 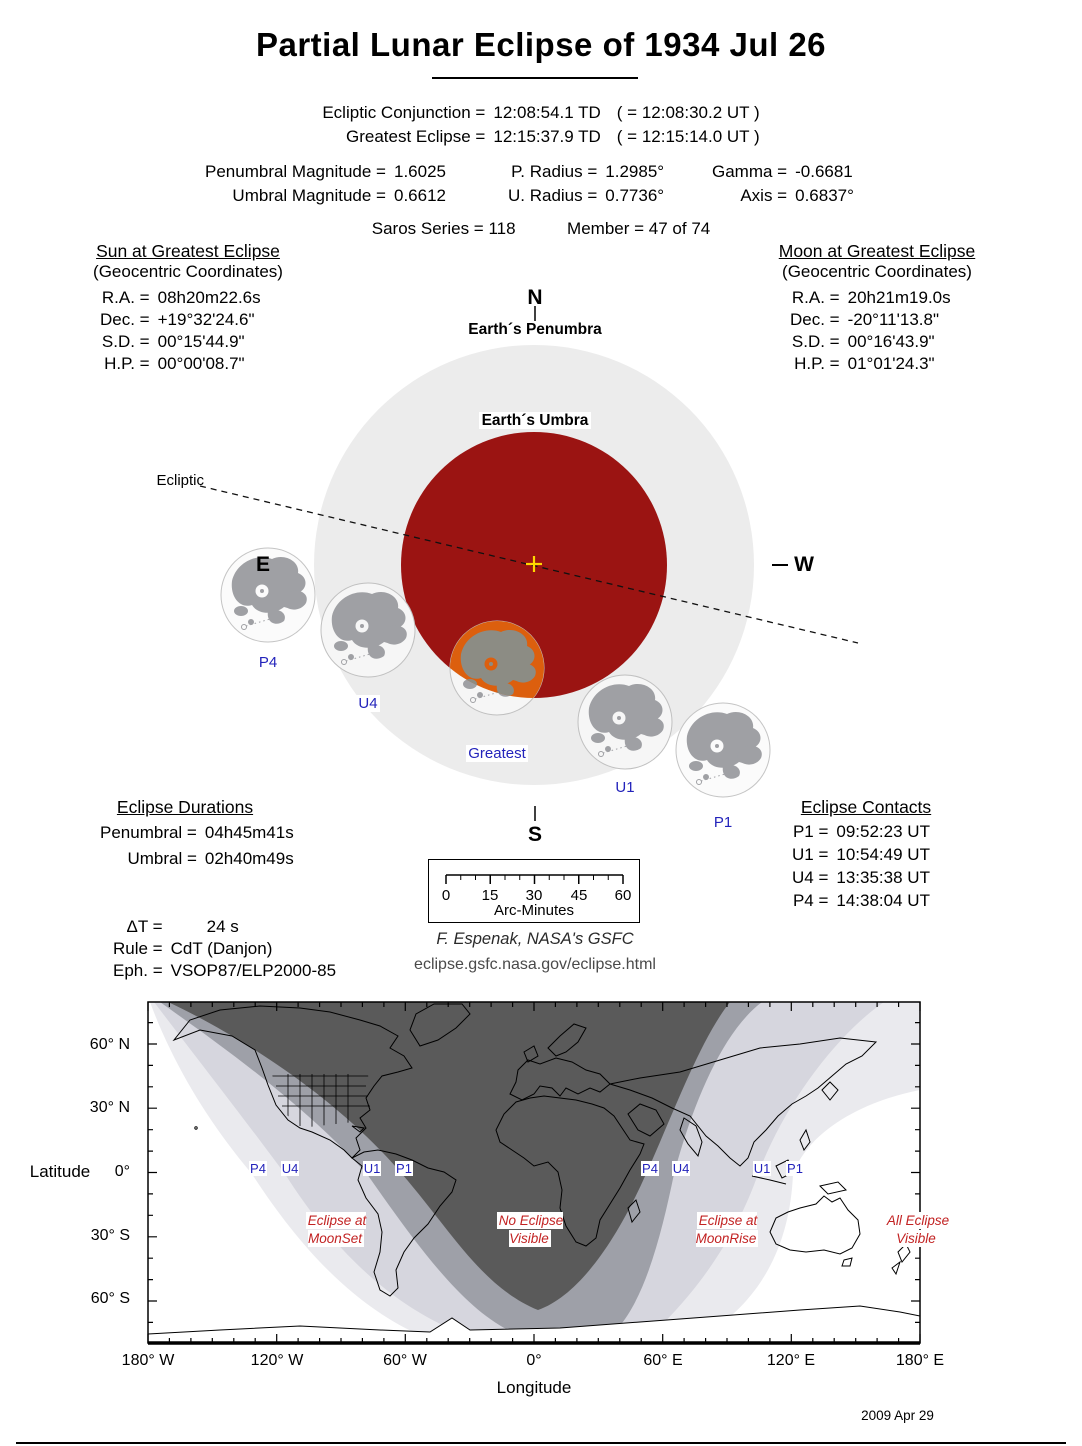 I want to click on contact-u4-label: U4 =, so click(x=810, y=877).